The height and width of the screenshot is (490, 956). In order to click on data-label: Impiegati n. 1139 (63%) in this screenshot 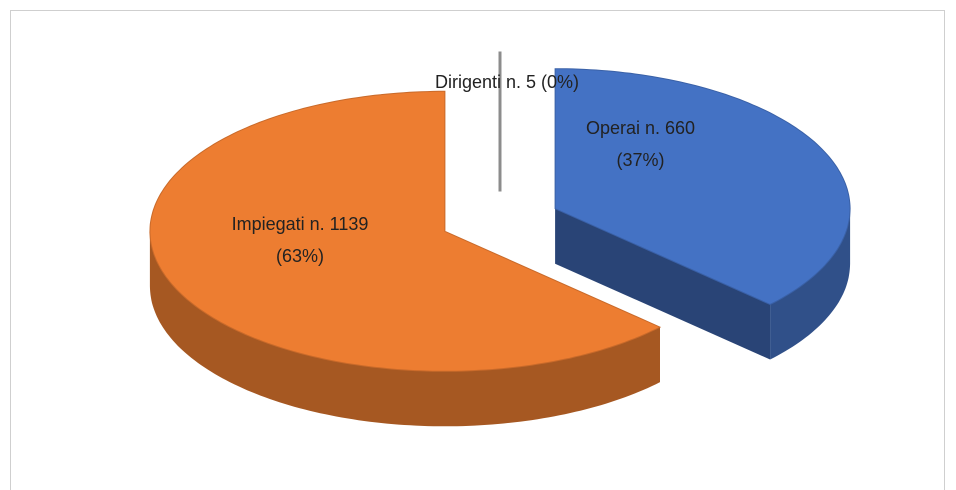, I will do `click(300, 240)`.